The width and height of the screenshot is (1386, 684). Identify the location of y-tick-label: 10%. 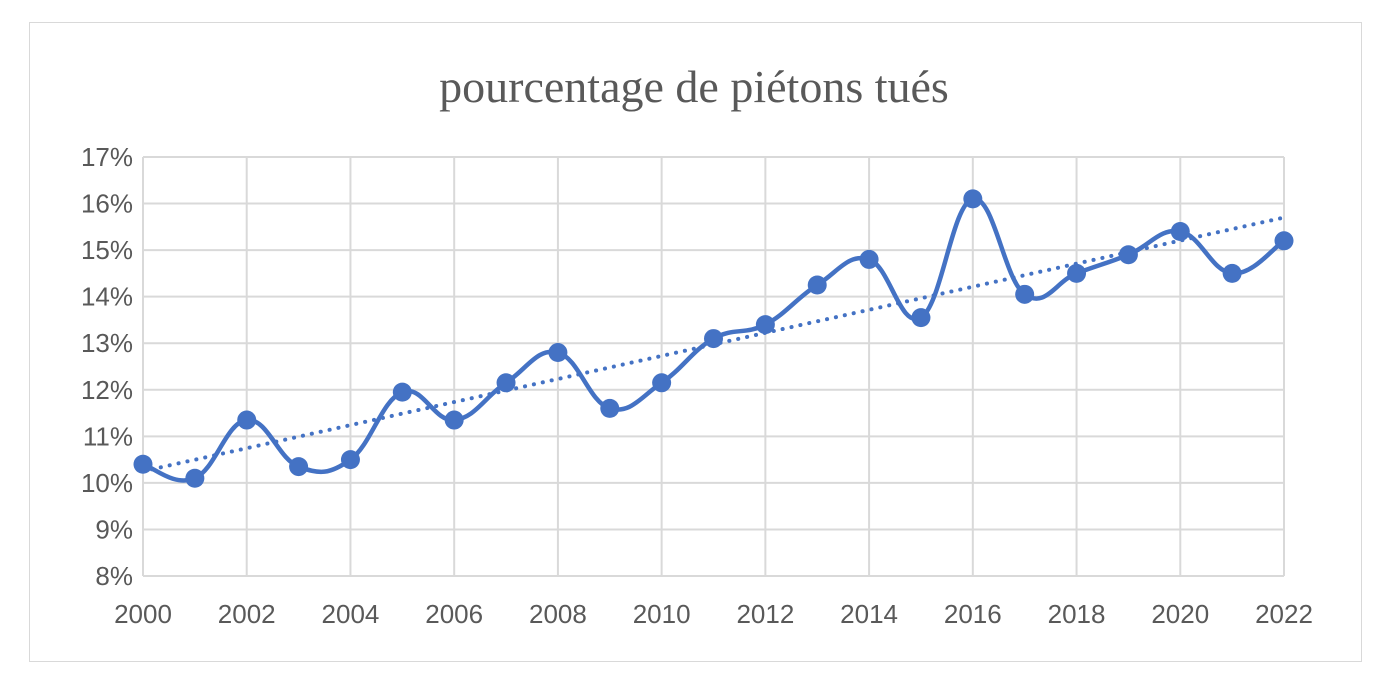
(107, 483).